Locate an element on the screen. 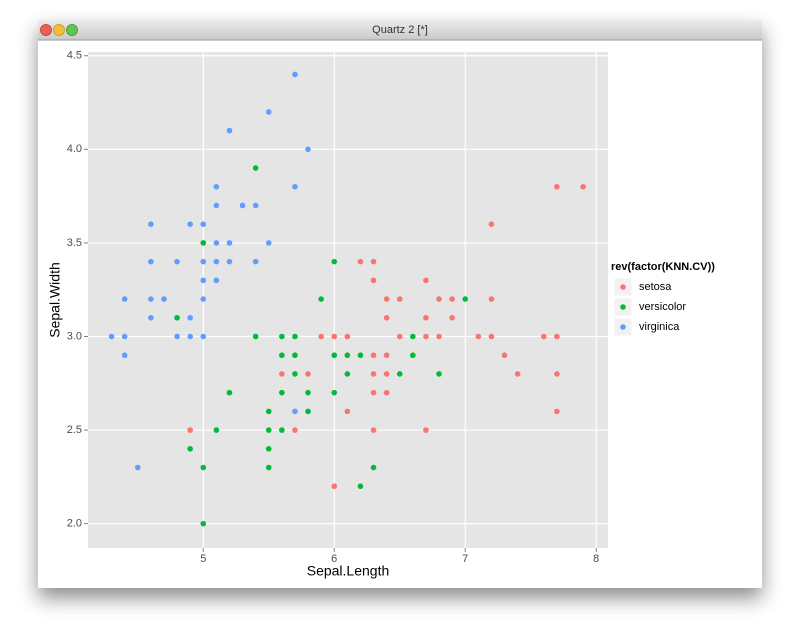  window-title: Quartz 2 [*] is located at coordinates (400, 30).